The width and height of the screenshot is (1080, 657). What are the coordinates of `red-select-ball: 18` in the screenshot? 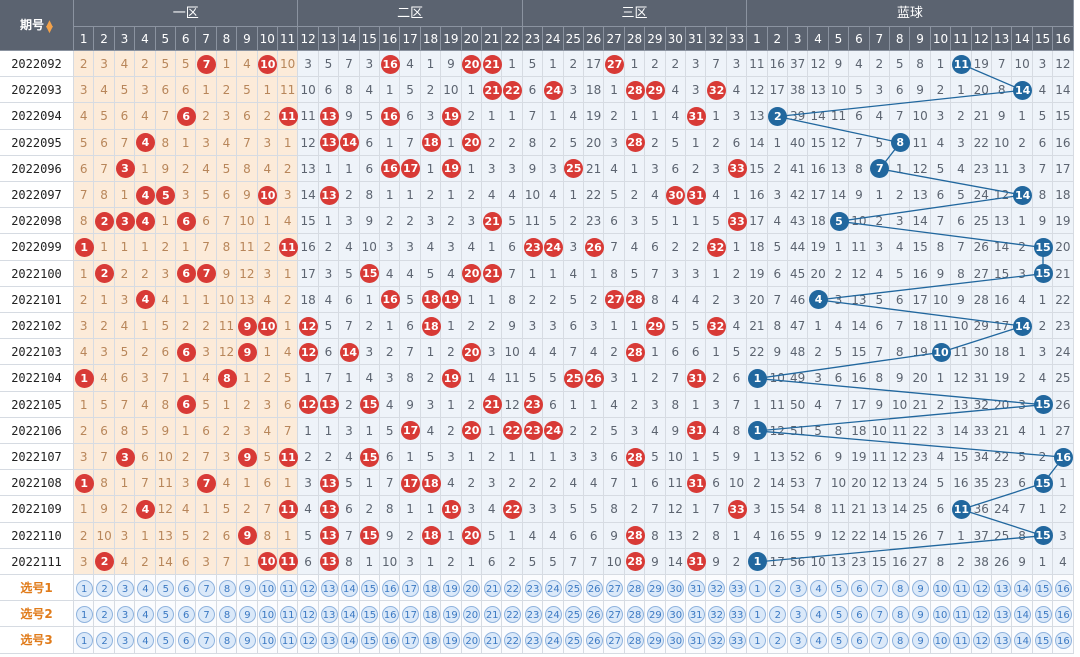 It's located at (431, 640).